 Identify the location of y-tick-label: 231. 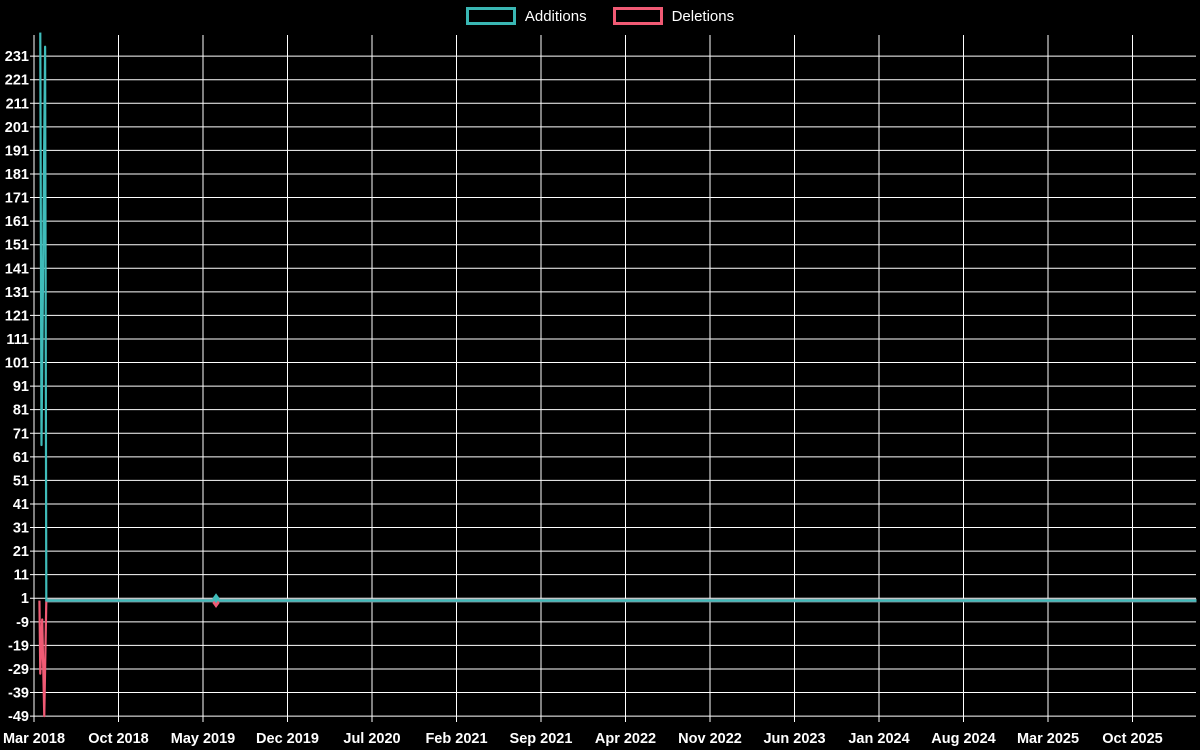
(17, 57).